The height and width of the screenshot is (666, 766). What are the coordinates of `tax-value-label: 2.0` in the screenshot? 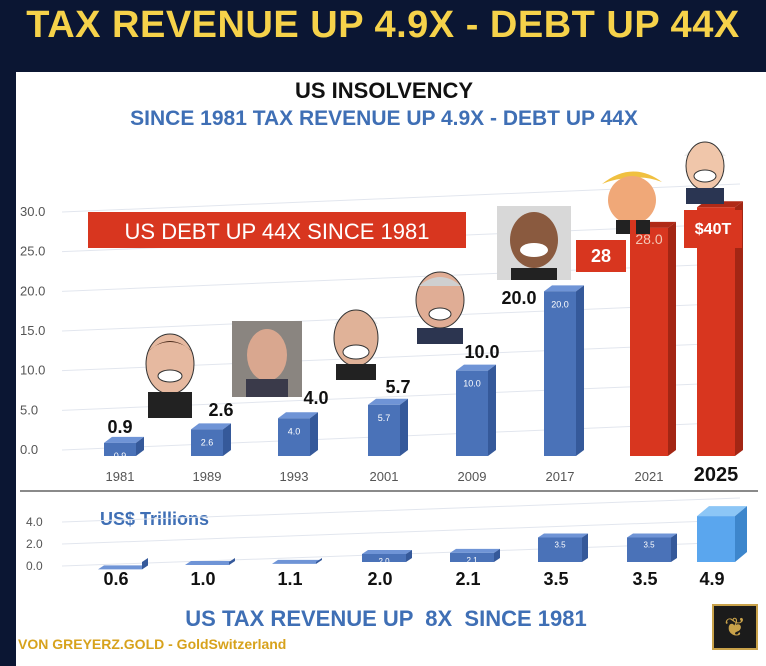 It's located at (379, 579).